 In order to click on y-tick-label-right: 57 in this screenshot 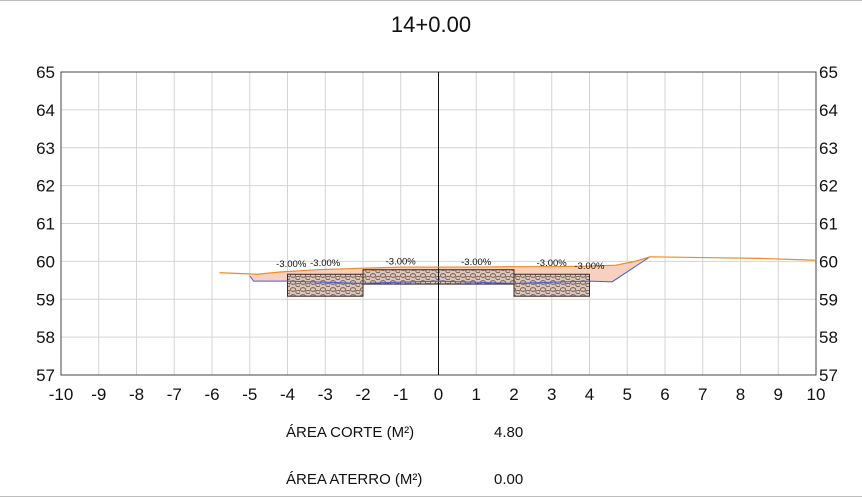, I will do `click(828, 375)`.